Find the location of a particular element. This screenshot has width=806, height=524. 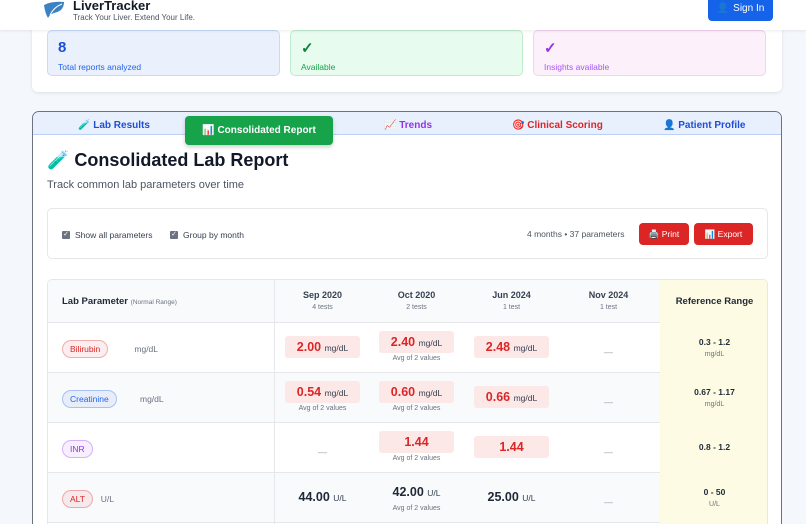

value-cell: 42.00 U/L Avg of 2 values is located at coordinates (416, 496).